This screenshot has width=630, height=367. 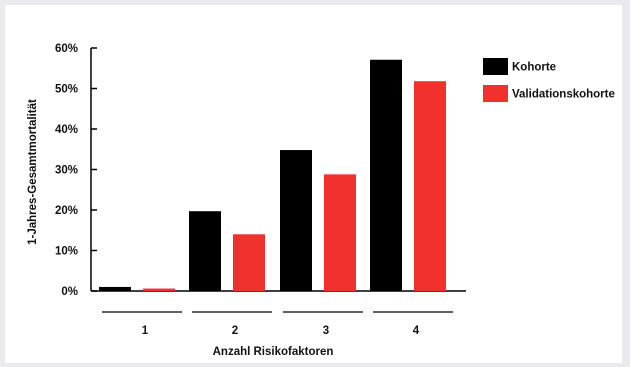 What do you see at coordinates (416, 331) in the screenshot?
I see `x-tick-label: 4` at bounding box center [416, 331].